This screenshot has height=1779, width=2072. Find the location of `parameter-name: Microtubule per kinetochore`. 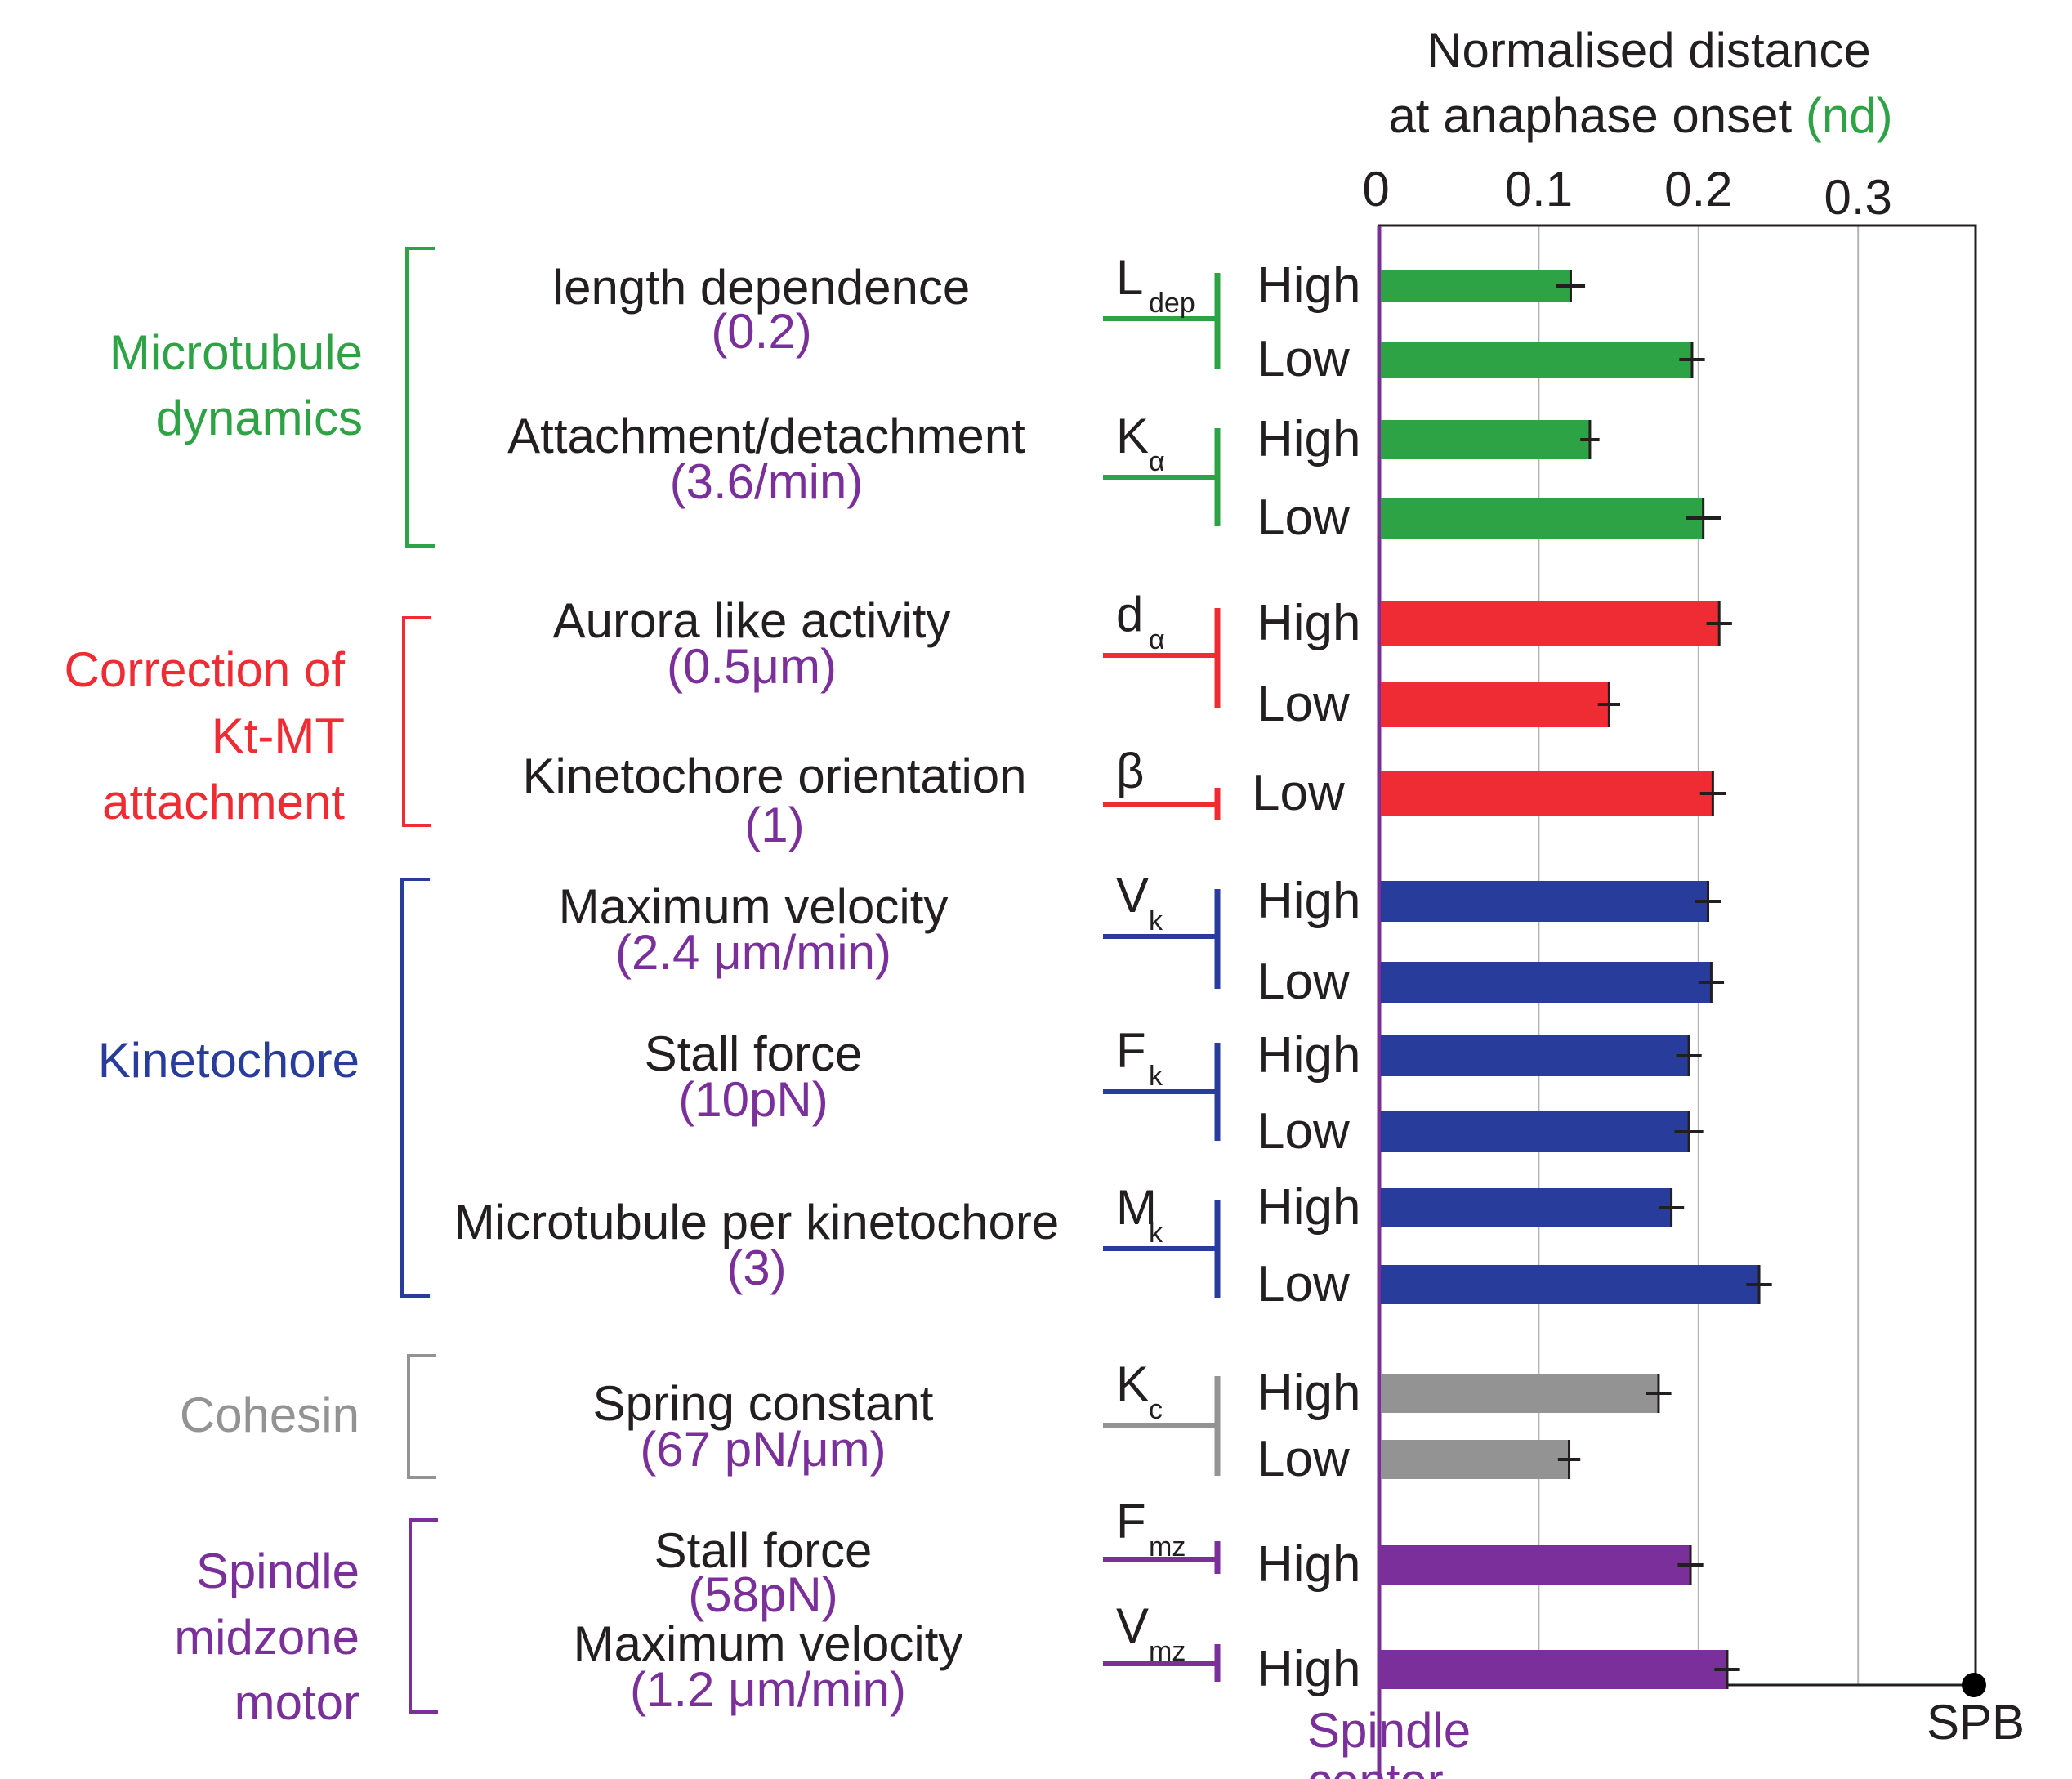

parameter-name: Microtubule per kinetochore is located at coordinates (756, 1222).